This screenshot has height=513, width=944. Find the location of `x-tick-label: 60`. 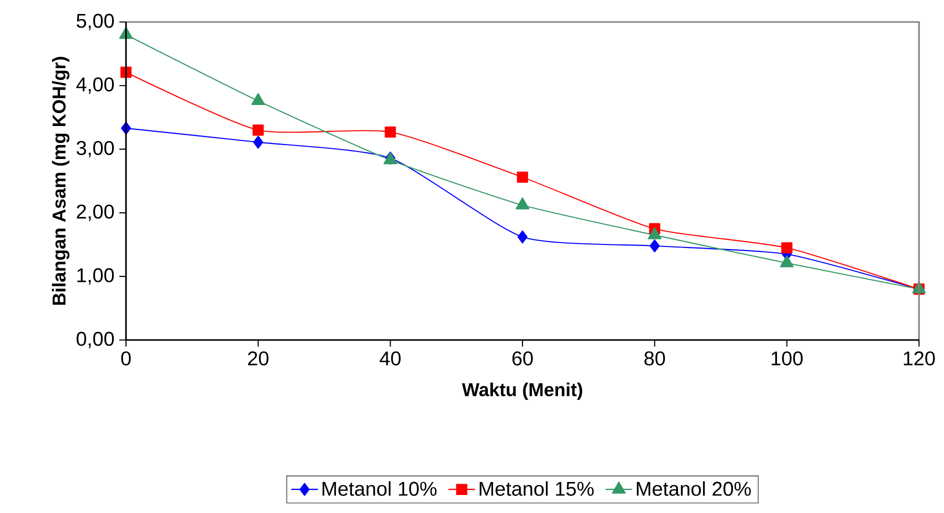

x-tick-label: 60 is located at coordinates (522, 358).